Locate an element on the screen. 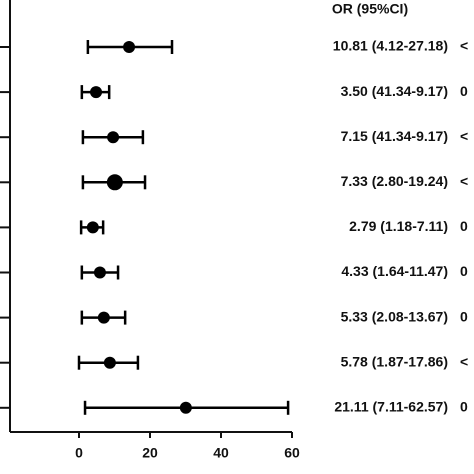 Image resolution: width=474 pixels, height=474 pixels. x-tick-label: 40 is located at coordinates (221, 453).